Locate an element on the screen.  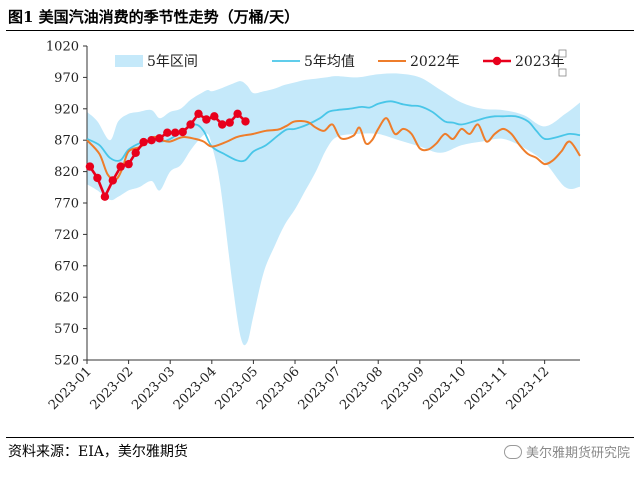
x-tick-label: 2023-08 is located at coordinates (361, 388).